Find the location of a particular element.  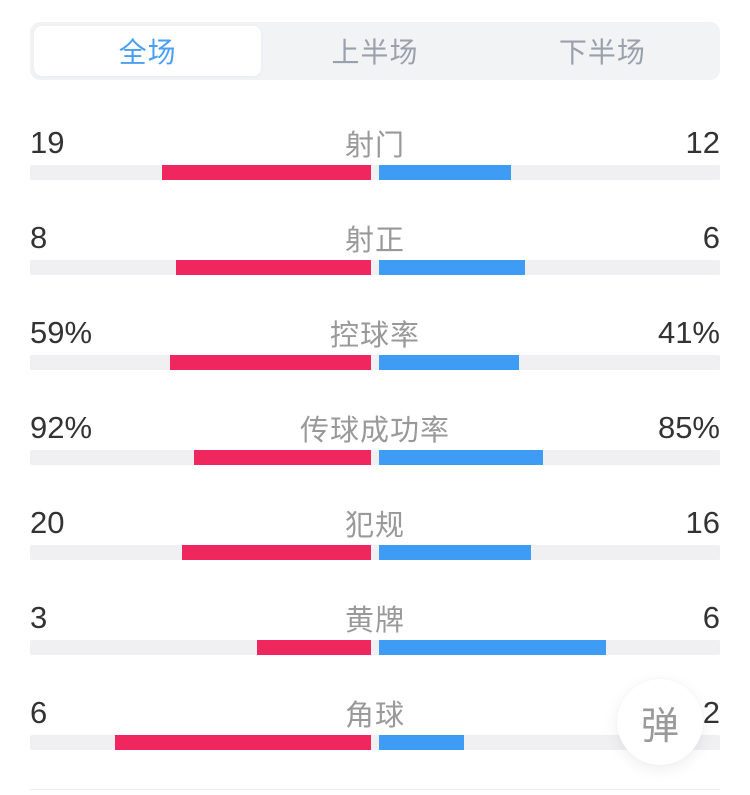

tab-first-half: 上半场 is located at coordinates (375, 52).